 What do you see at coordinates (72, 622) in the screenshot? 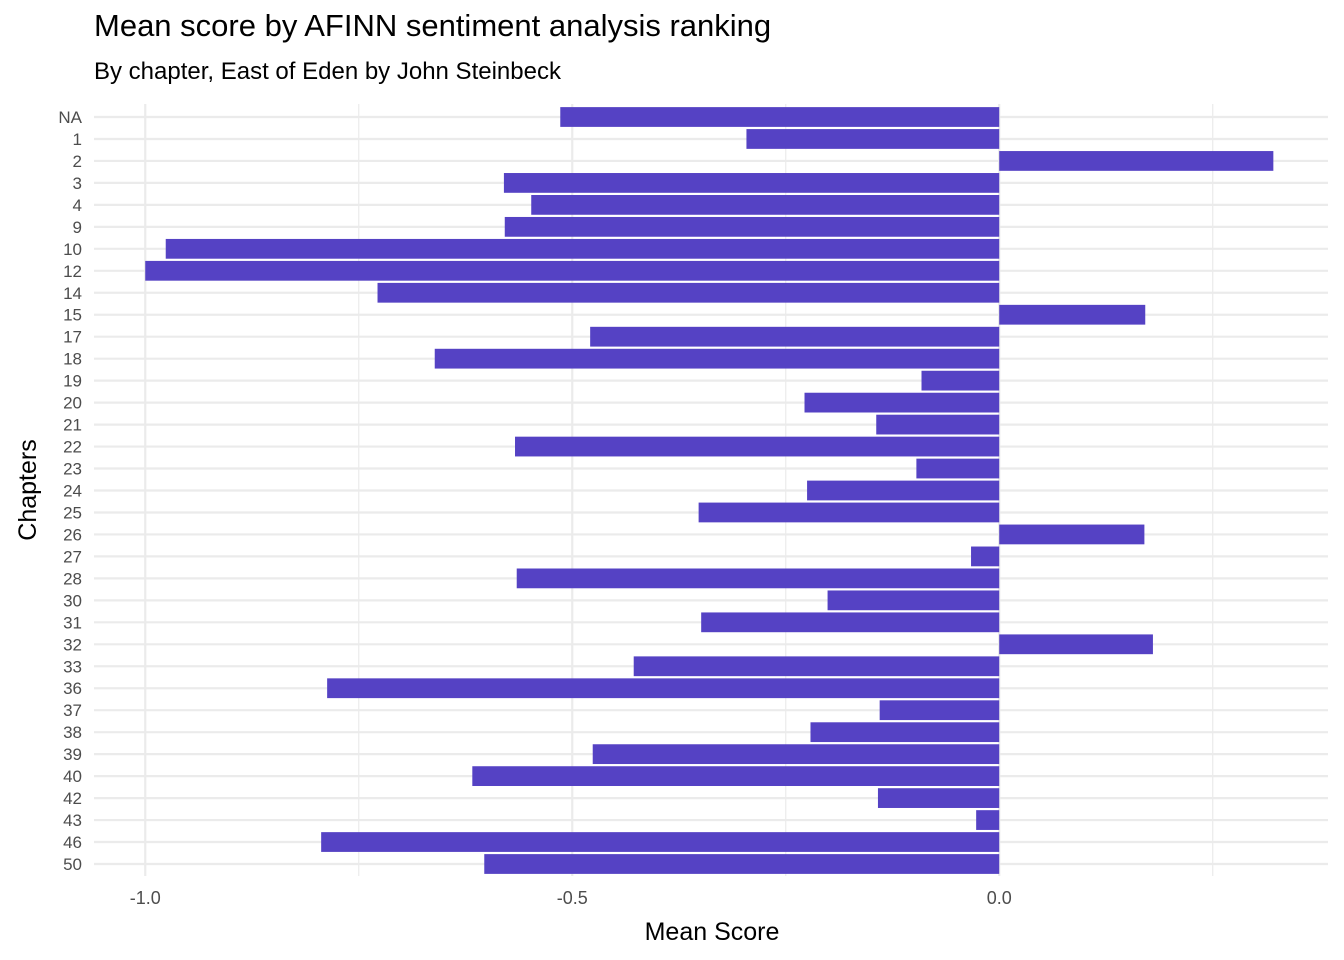
I see `y-tick-label: 31` at bounding box center [72, 622].